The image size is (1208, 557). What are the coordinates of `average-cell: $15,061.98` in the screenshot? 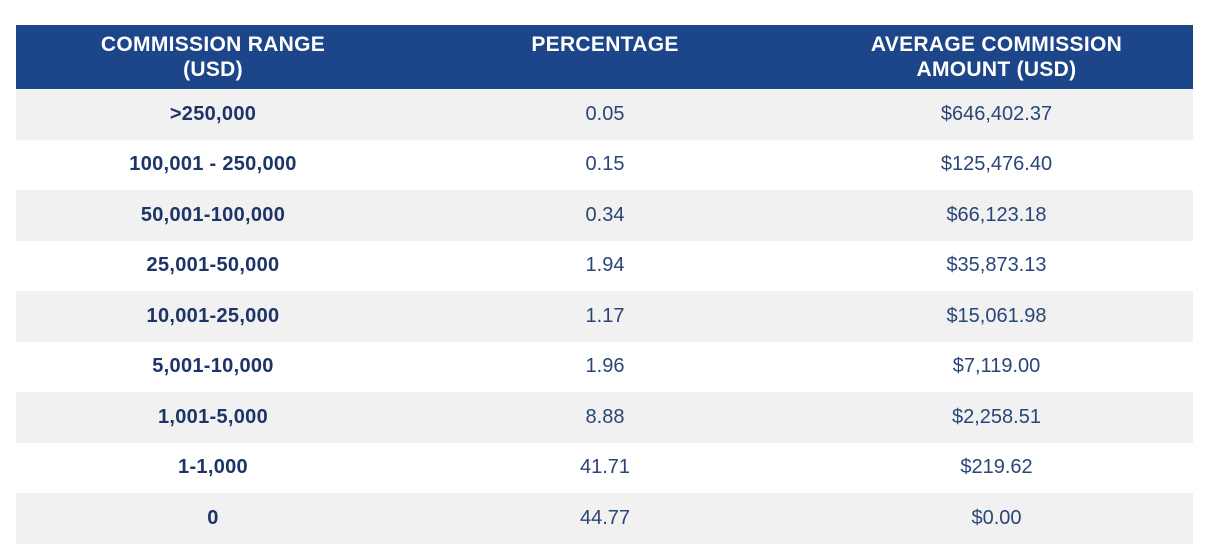 It's located at (996, 315).